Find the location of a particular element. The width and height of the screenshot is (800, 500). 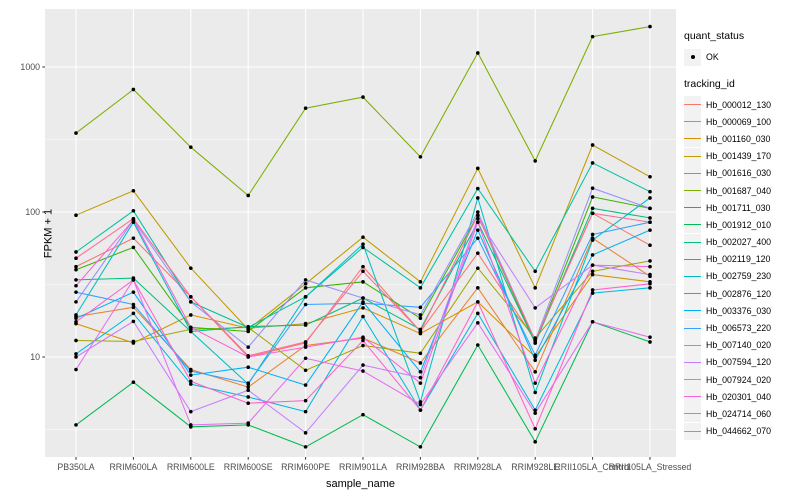

y-tick-label: 100 is located at coordinates (32, 212).